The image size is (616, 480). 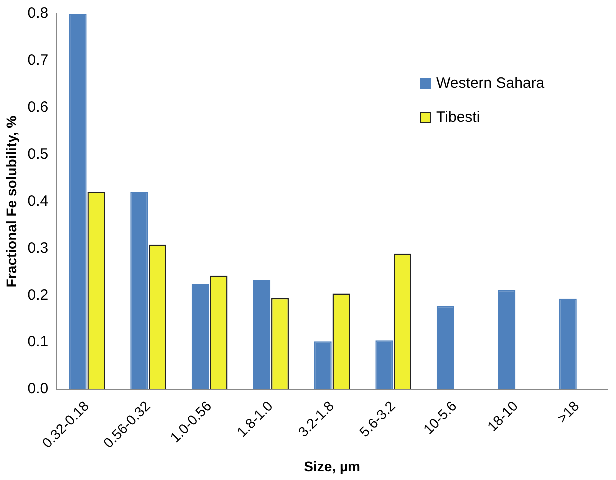 What do you see at coordinates (38, 295) in the screenshot?
I see `y-tick-label: 0.2` at bounding box center [38, 295].